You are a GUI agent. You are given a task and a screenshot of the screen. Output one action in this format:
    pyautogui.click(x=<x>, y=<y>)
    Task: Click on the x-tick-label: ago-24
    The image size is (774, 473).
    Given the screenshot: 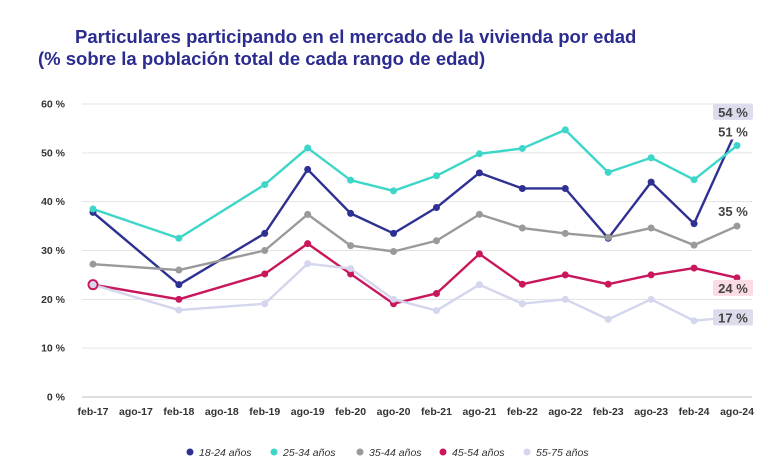 What is the action you would take?
    pyautogui.click(x=737, y=412)
    